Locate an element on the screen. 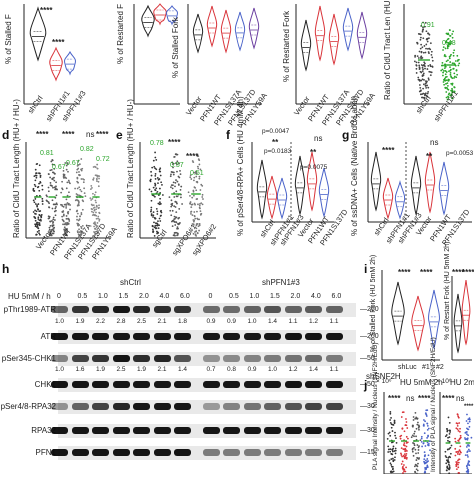 The width and height of the screenshot is (474, 479). sig-i-2-2: **** is located at coordinates (468, 272).